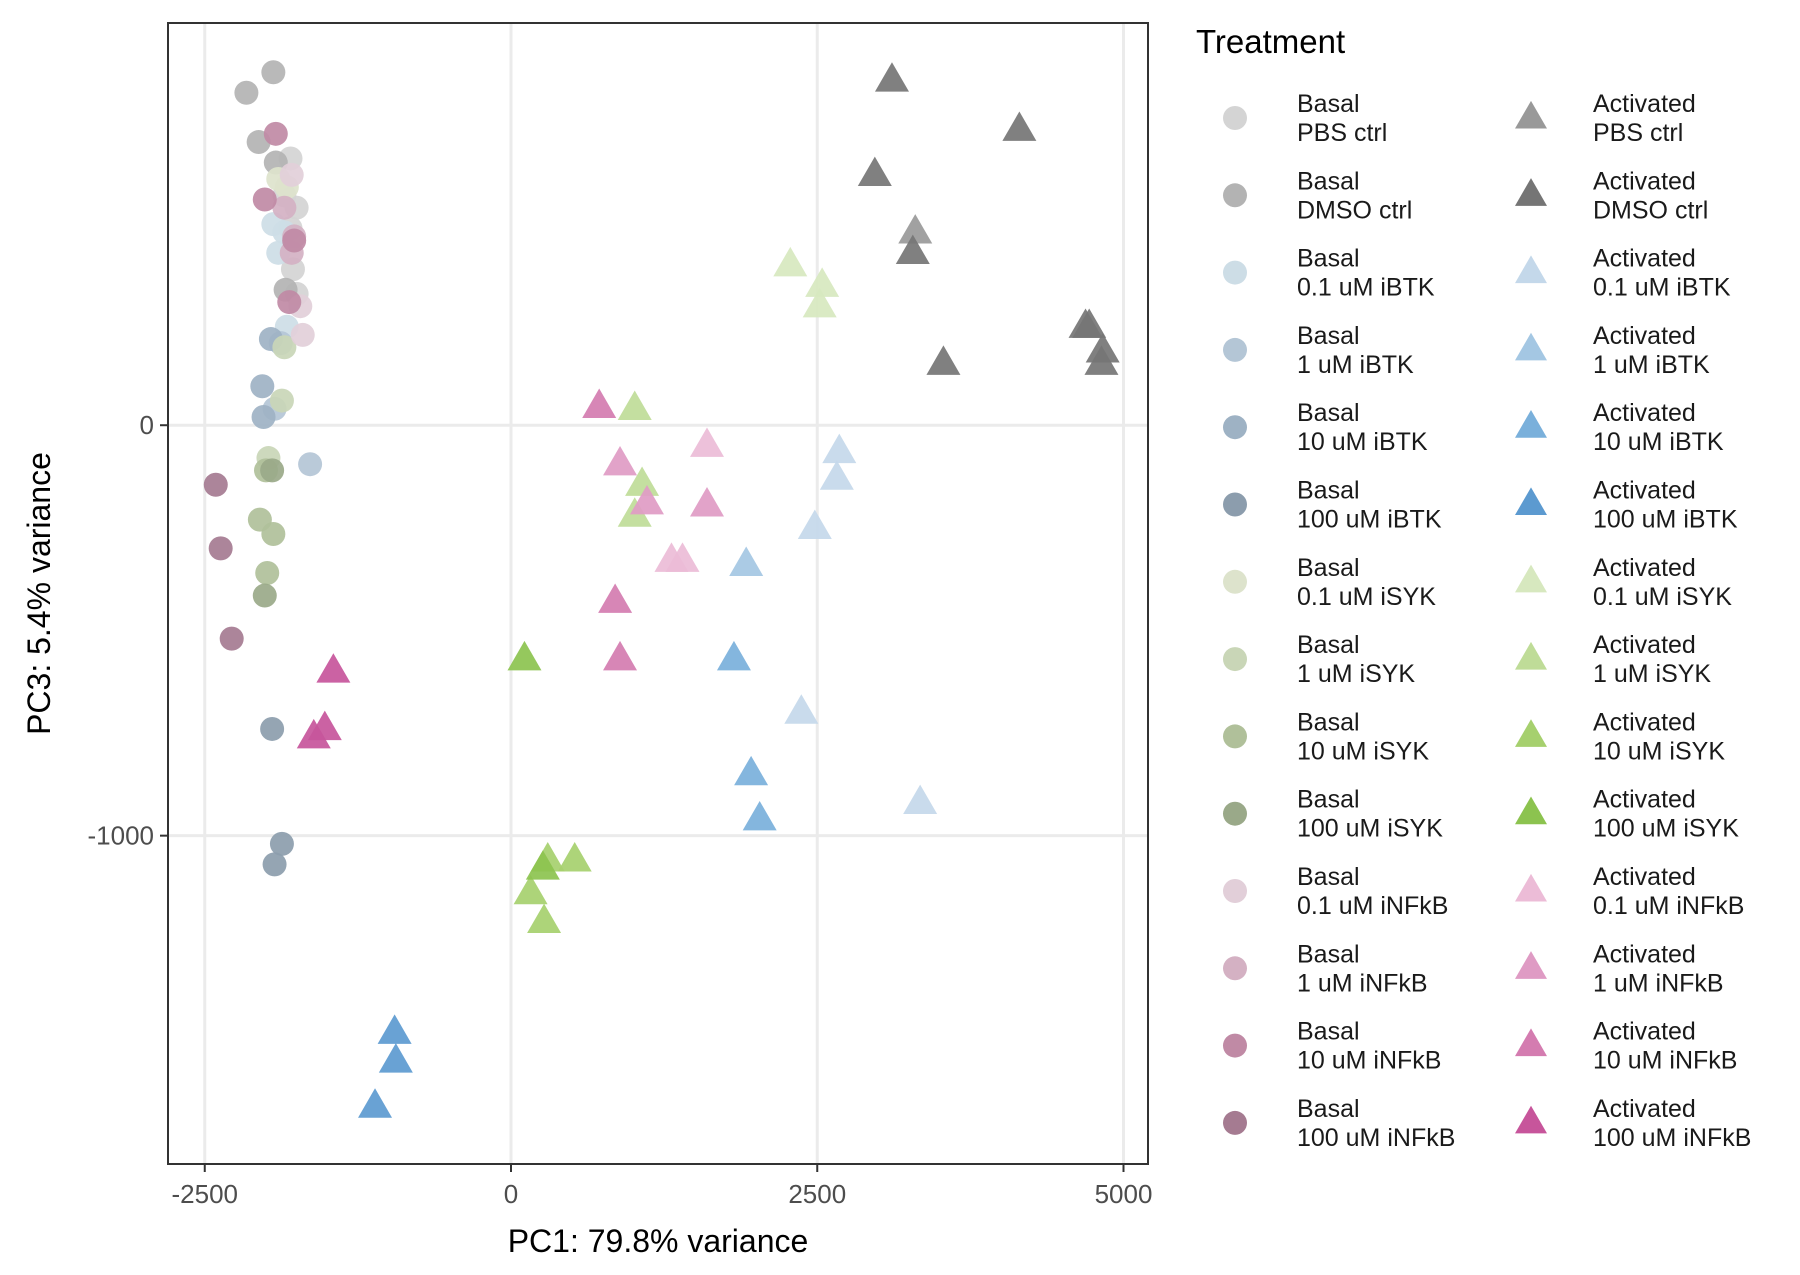 The image size is (1800, 1275). Describe the element at coordinates (1665, 1061) in the screenshot. I see `legend-label: 10 uM iNFkB` at that location.